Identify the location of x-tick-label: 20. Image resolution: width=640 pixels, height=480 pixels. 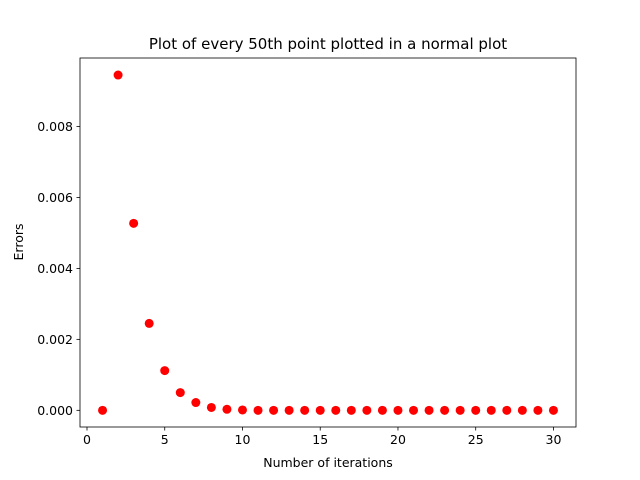
(398, 439).